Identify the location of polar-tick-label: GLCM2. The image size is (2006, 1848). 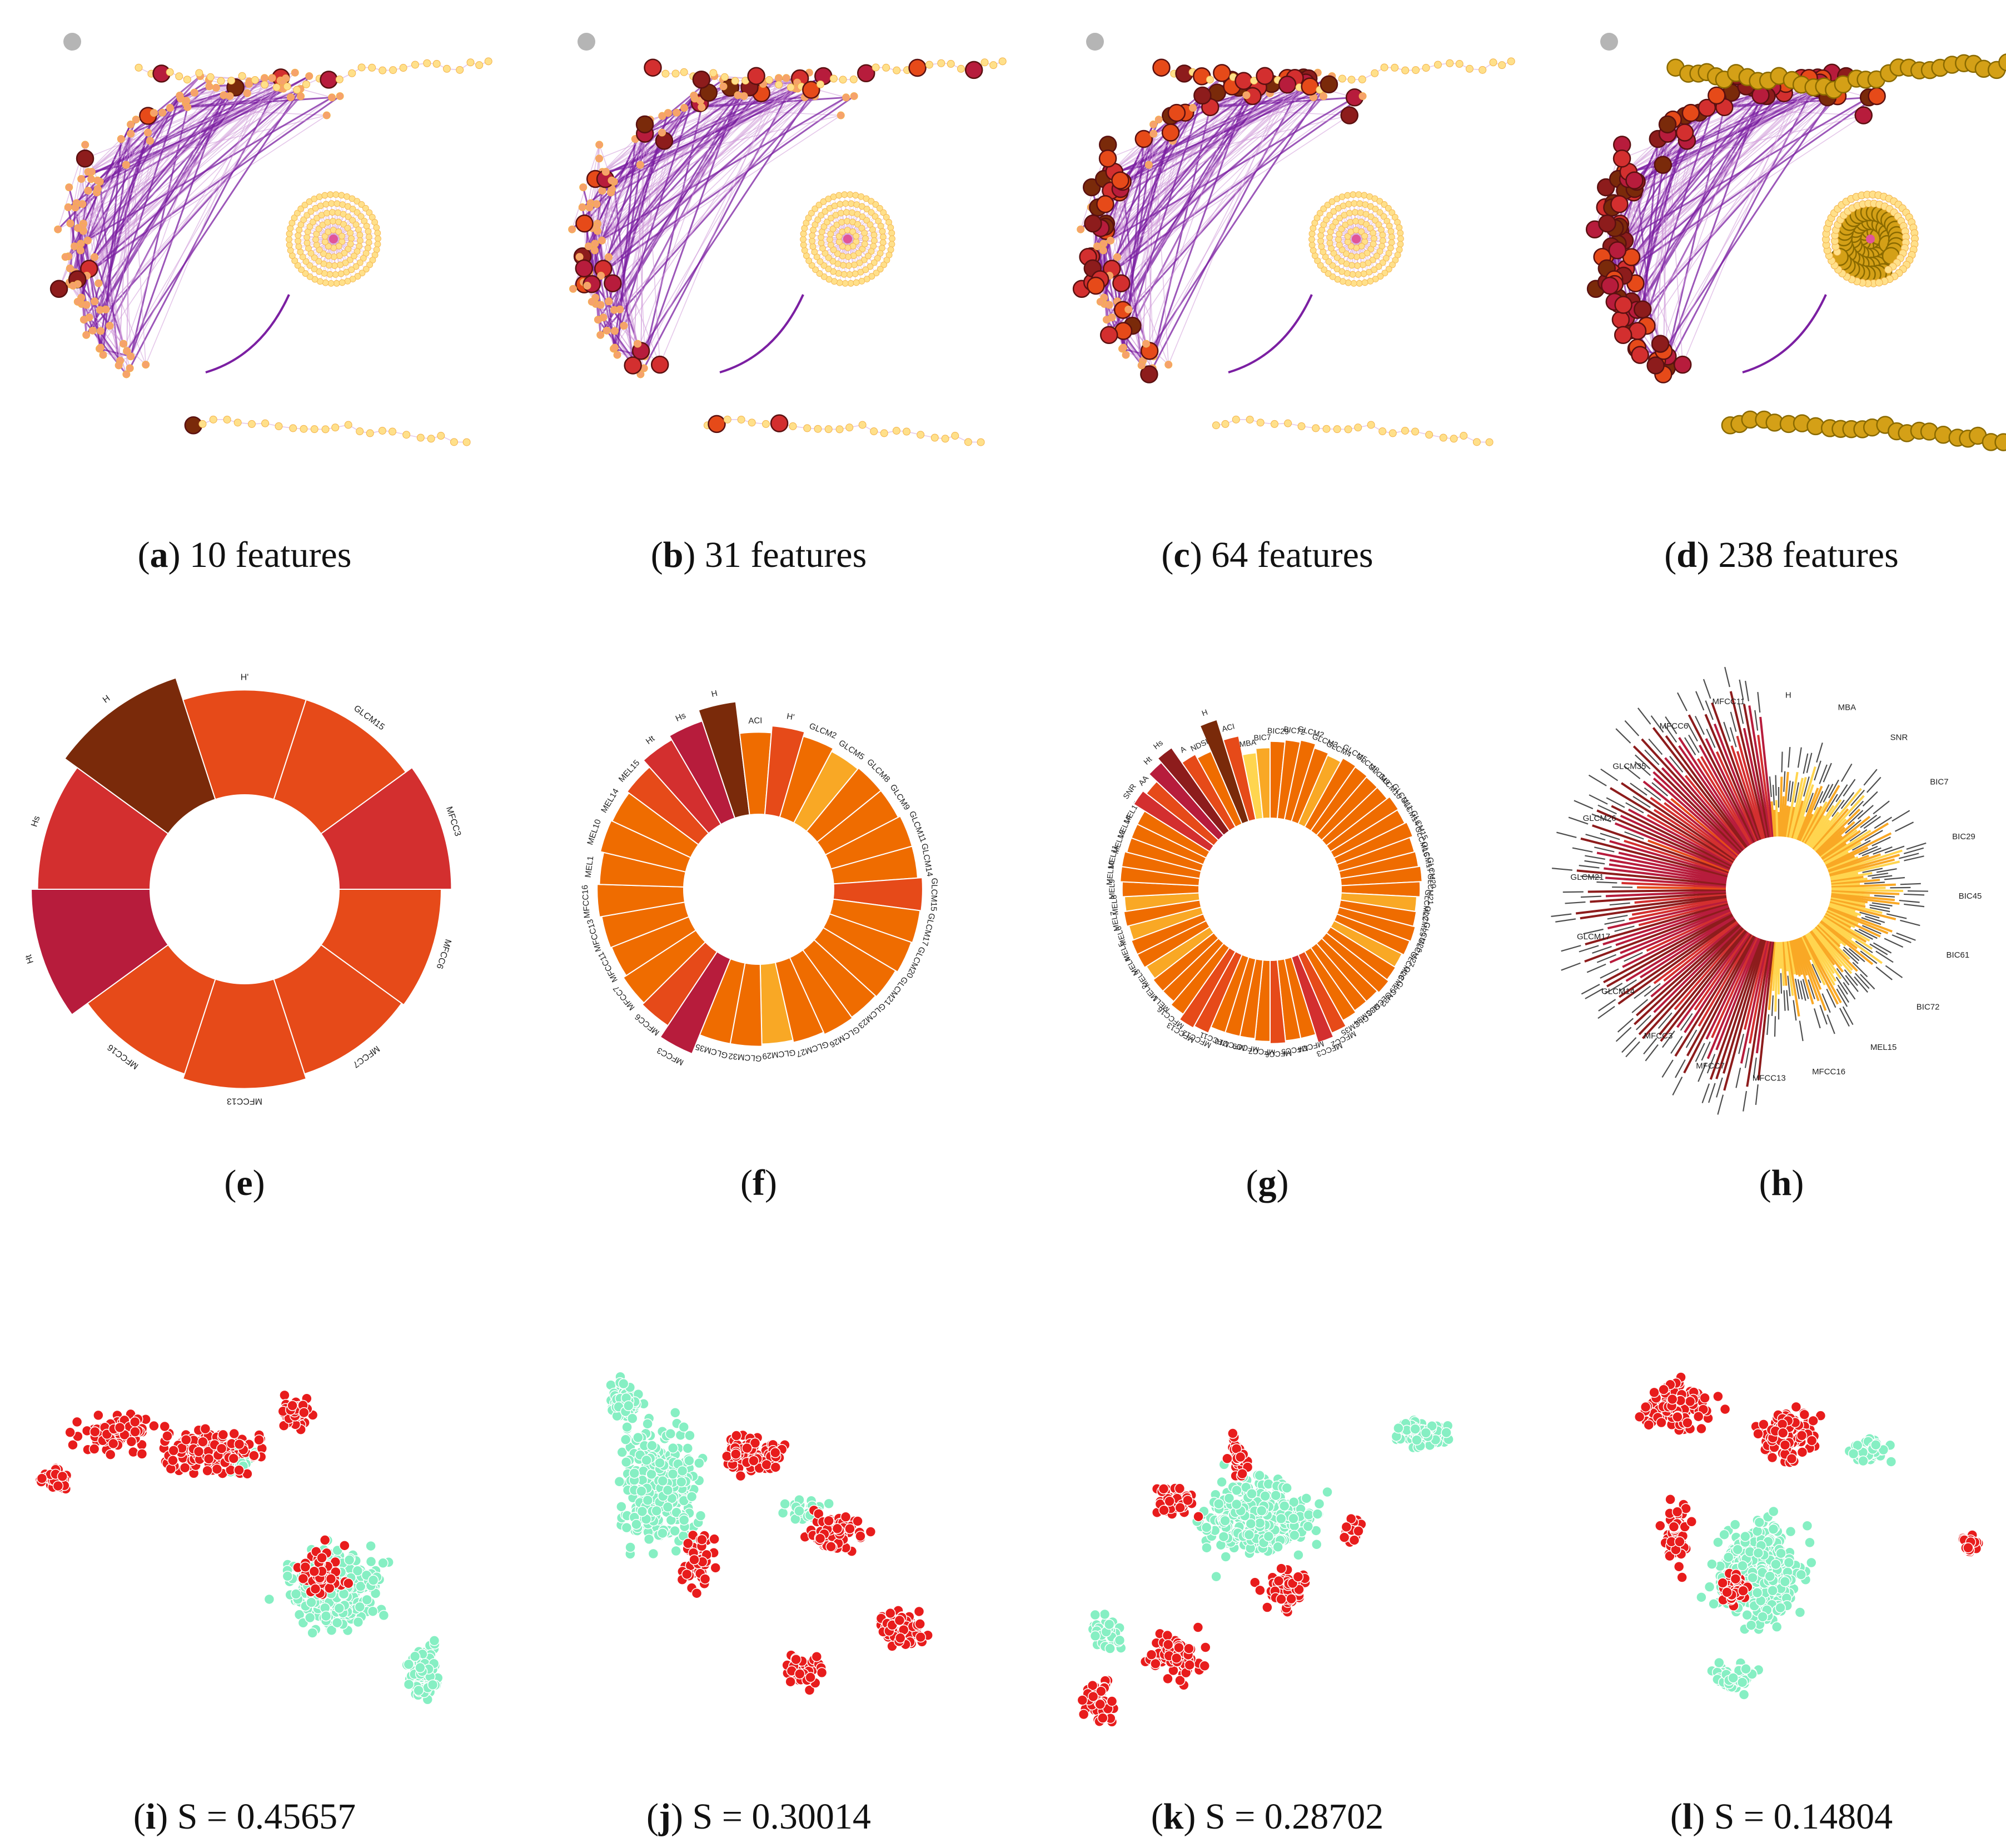
(823, 731).